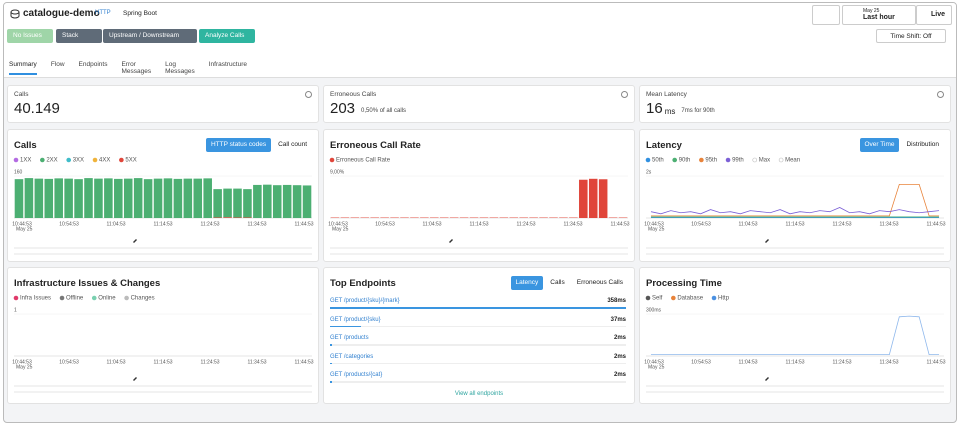 Image resolution: width=960 pixels, height=427 pixels. Describe the element at coordinates (78, 161) in the screenshot. I see `legend-label: 3XX` at that location.